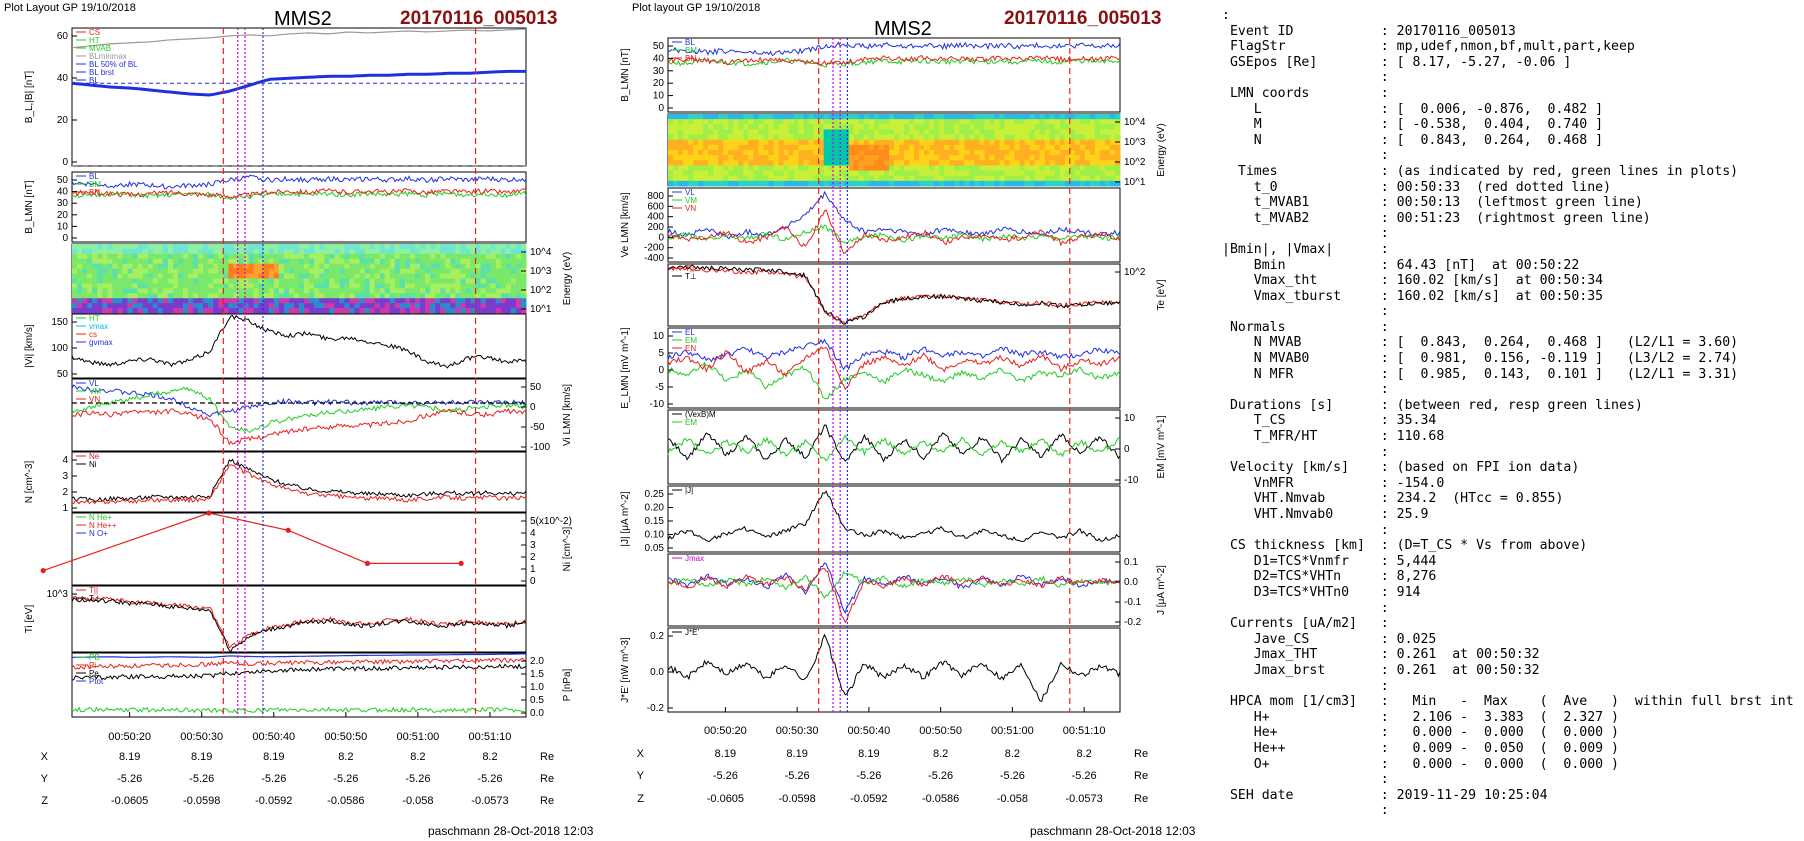  Describe the element at coordinates (537, 427) in the screenshot. I see `y-tick-label: -50` at that location.